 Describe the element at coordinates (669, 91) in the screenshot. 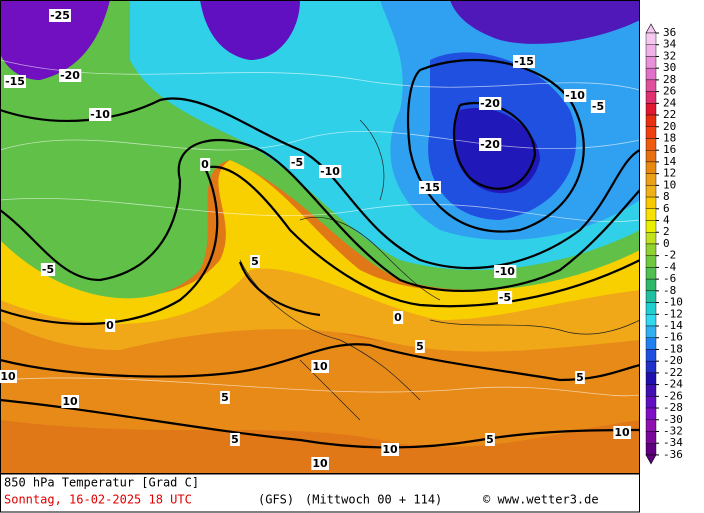

I see `colorbar-label: 26` at that location.